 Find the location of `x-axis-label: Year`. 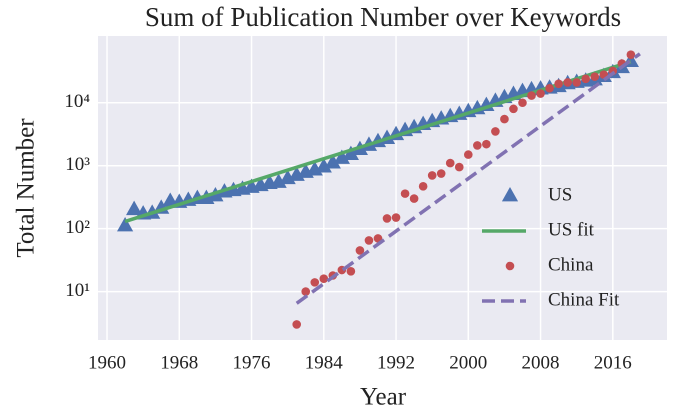

x-axis-label: Year is located at coordinates (383, 397).